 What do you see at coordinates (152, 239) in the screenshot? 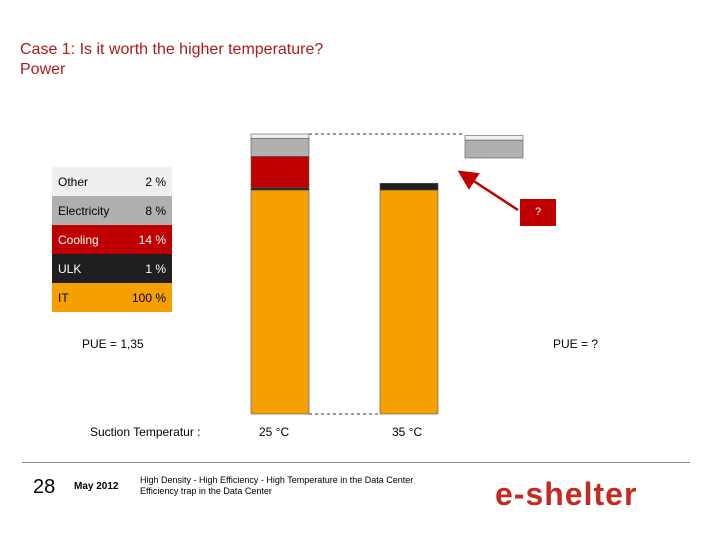
I see `legend-percent: 14 %` at bounding box center [152, 239].